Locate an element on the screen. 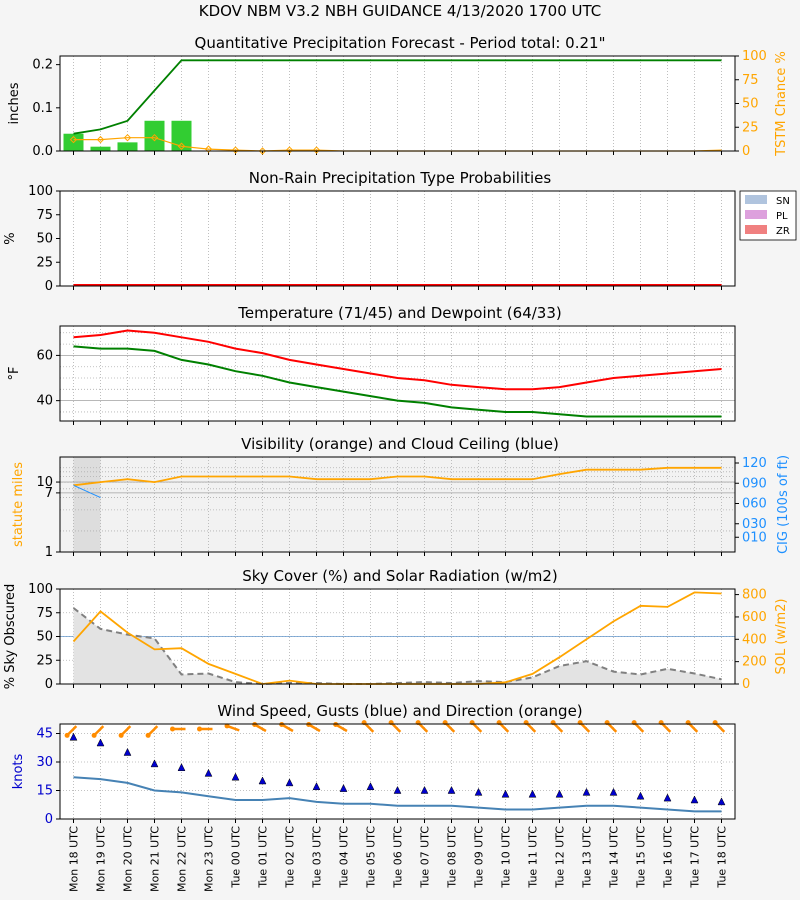  wind-frame is located at coordinates (397, 771).